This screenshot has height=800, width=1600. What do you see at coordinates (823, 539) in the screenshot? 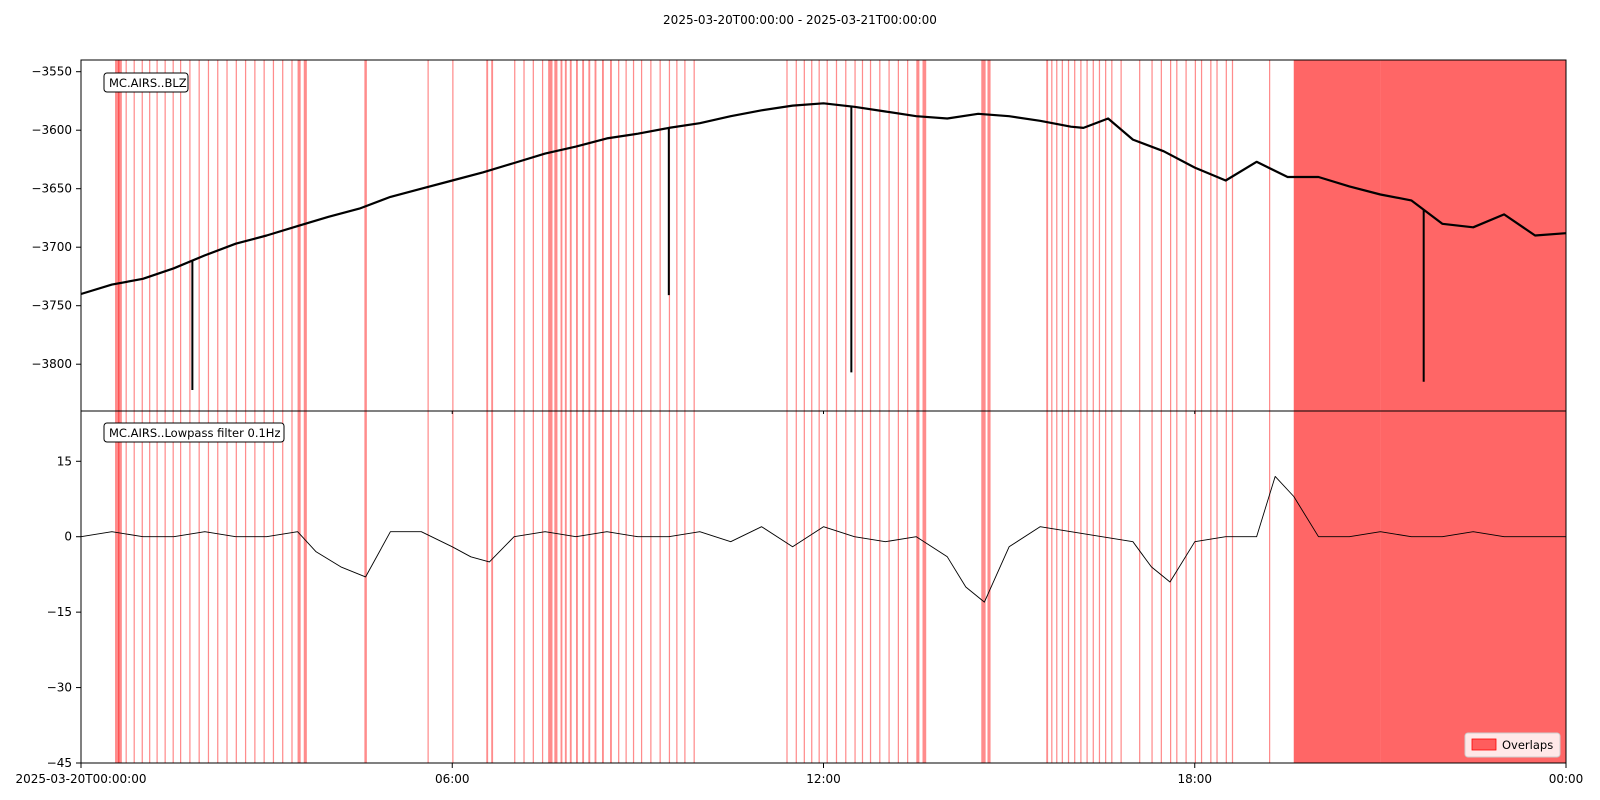
I see `lowpass-trace` at bounding box center [823, 539].